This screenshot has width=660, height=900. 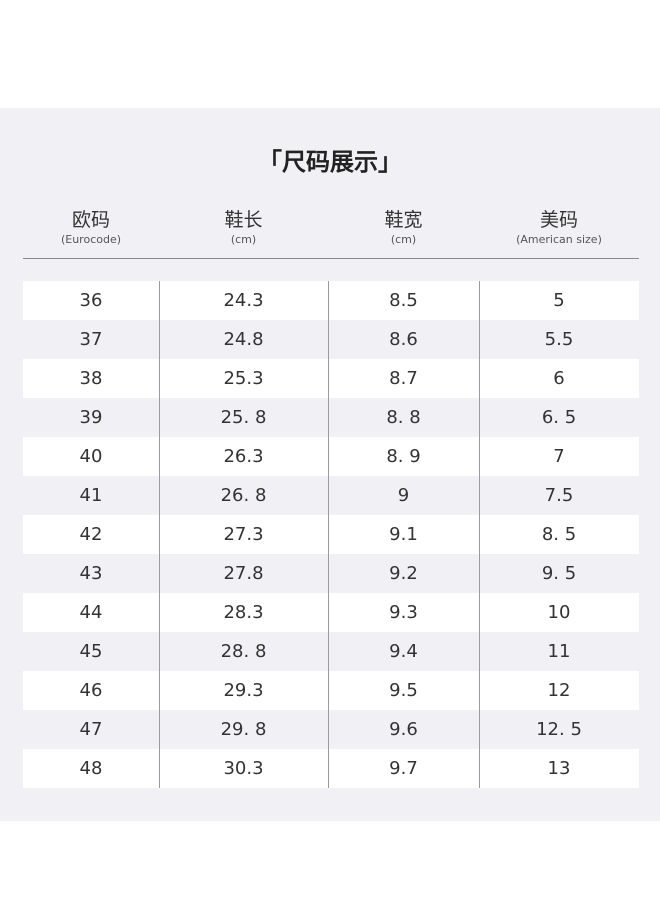 What do you see at coordinates (331, 651) in the screenshot?
I see `table-row: 45 28. 8 9.4 11` at bounding box center [331, 651].